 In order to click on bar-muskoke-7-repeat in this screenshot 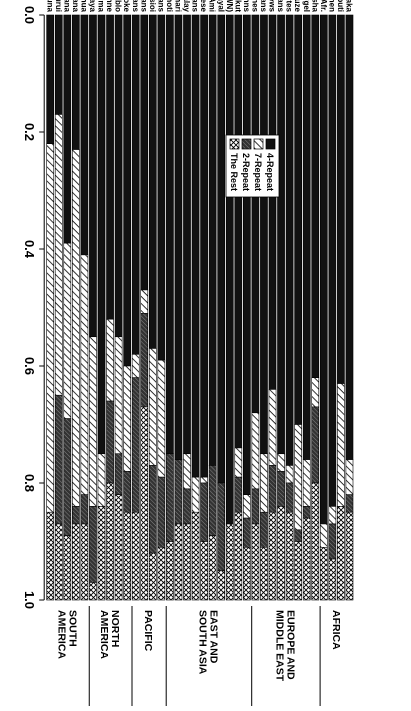, I will do `click(127, 418)`.